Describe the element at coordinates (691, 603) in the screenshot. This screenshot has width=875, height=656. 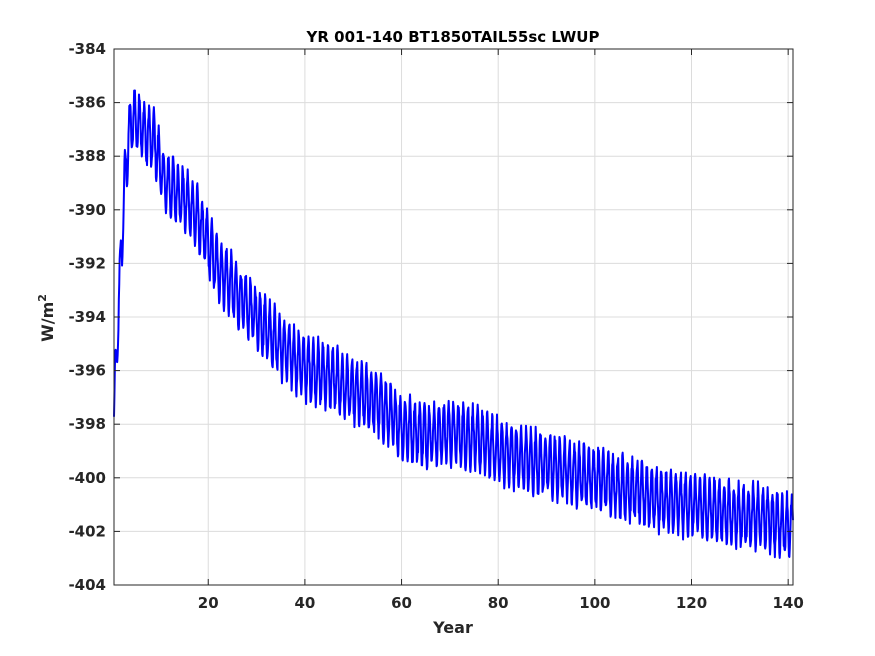
I see `x-tick-label: 120` at that location.